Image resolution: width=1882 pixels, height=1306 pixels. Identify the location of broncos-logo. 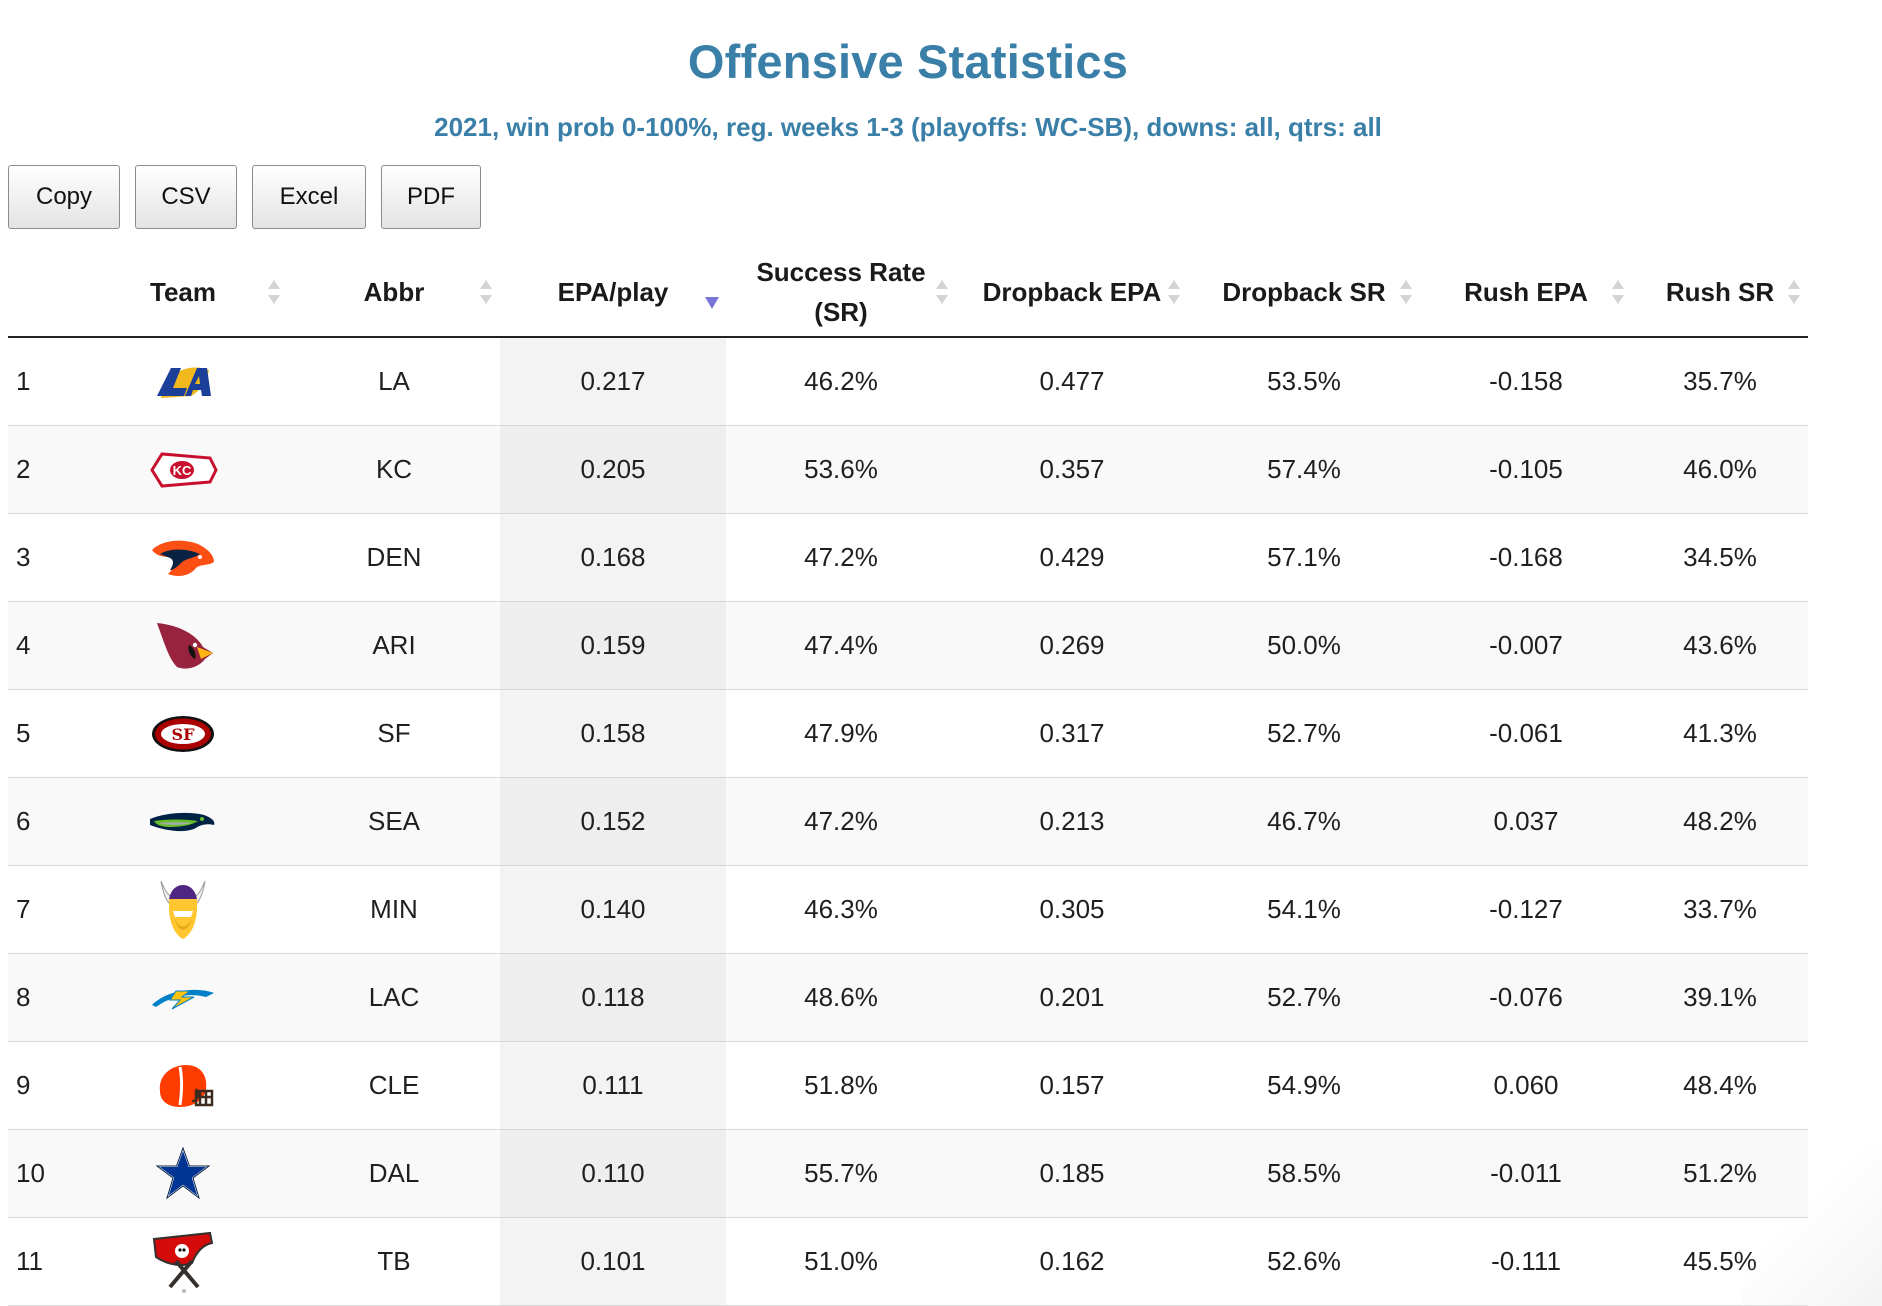
(183, 557).